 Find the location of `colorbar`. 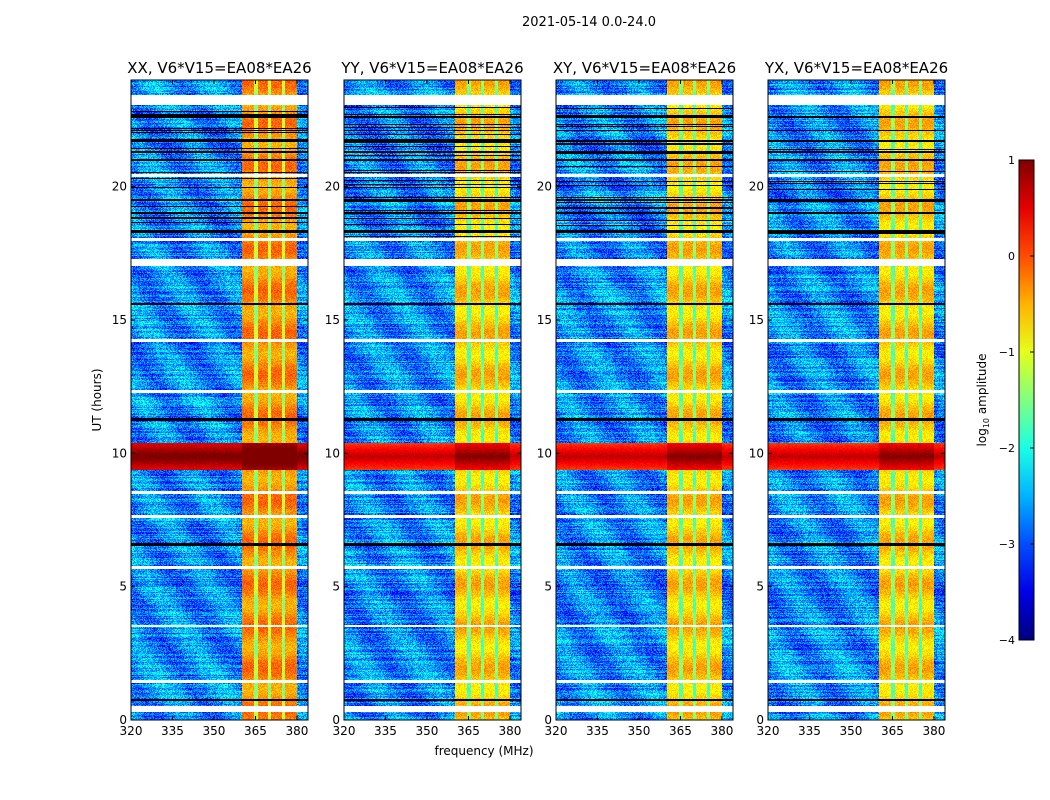

colorbar is located at coordinates (1026, 400).